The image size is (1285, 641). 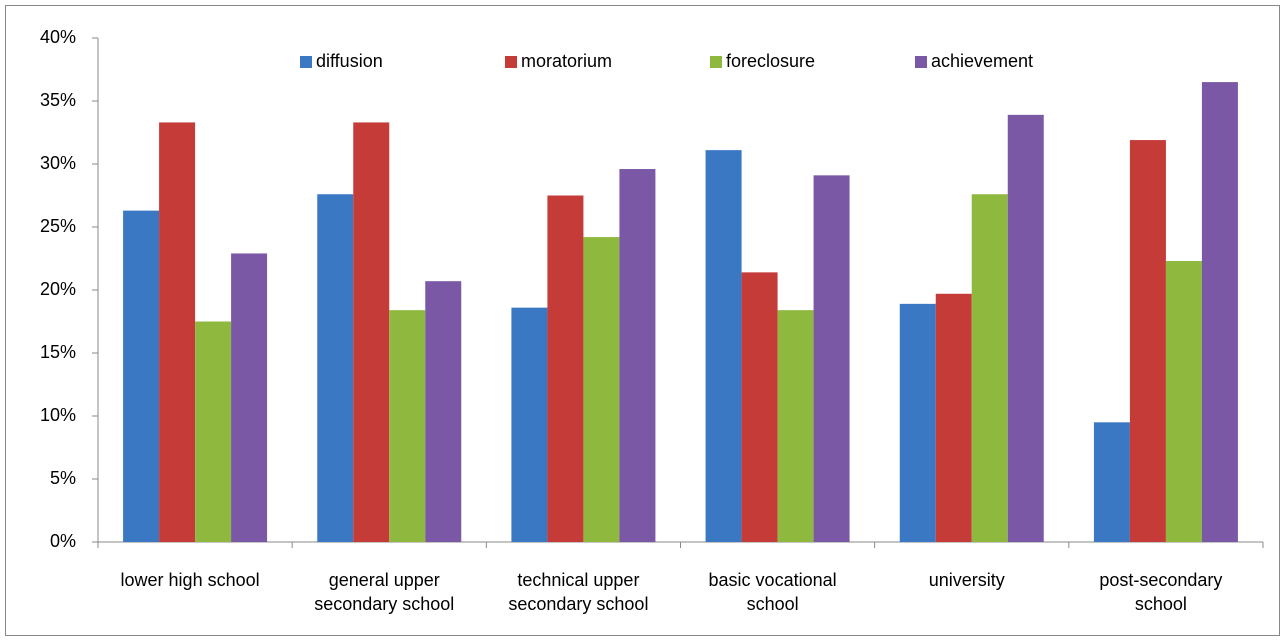 What do you see at coordinates (566, 61) in the screenshot?
I see `legend-label: moratorium` at bounding box center [566, 61].